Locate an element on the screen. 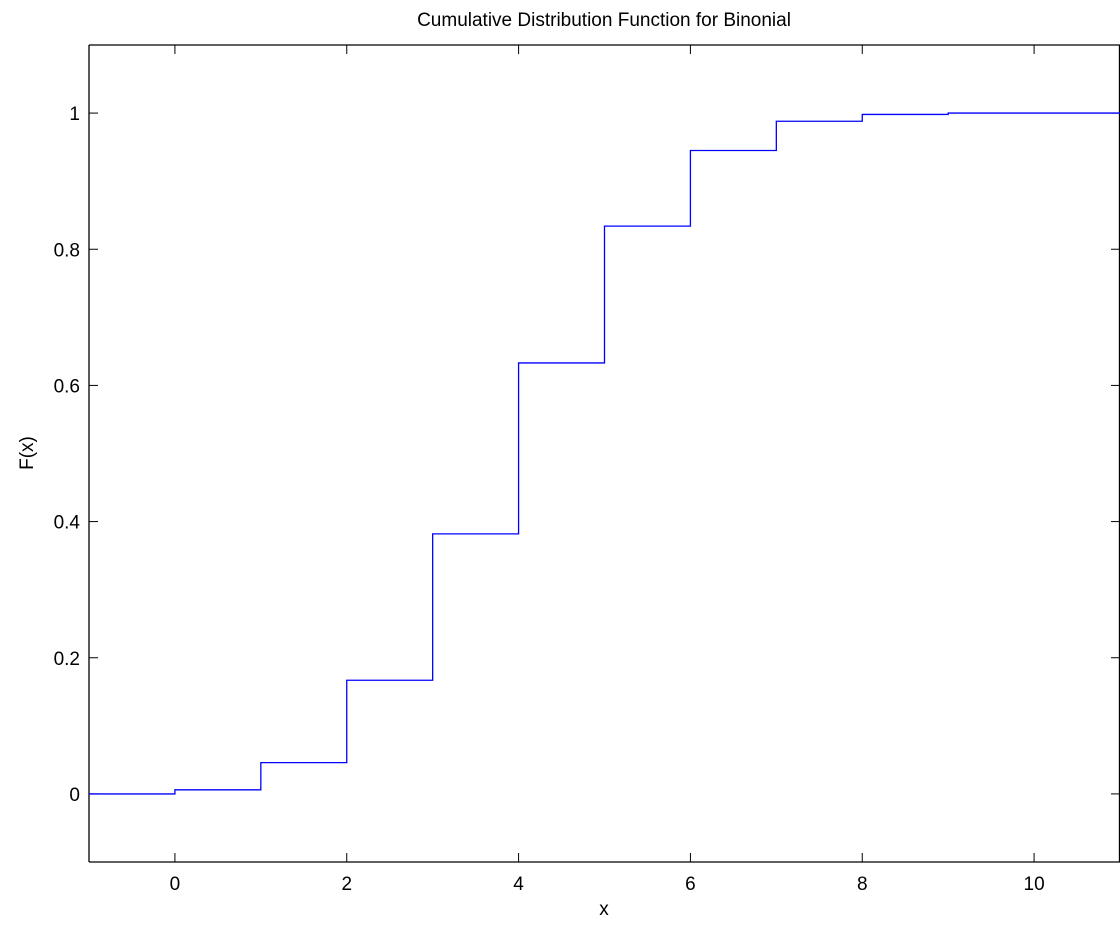  y-tick-label: 0.8 is located at coordinates (67, 250).